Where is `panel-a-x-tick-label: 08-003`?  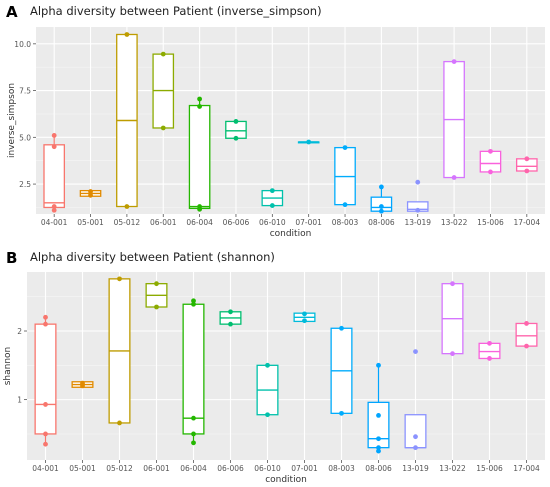
panel-a-x-tick-label: 08-003 is located at coordinates (345, 222).